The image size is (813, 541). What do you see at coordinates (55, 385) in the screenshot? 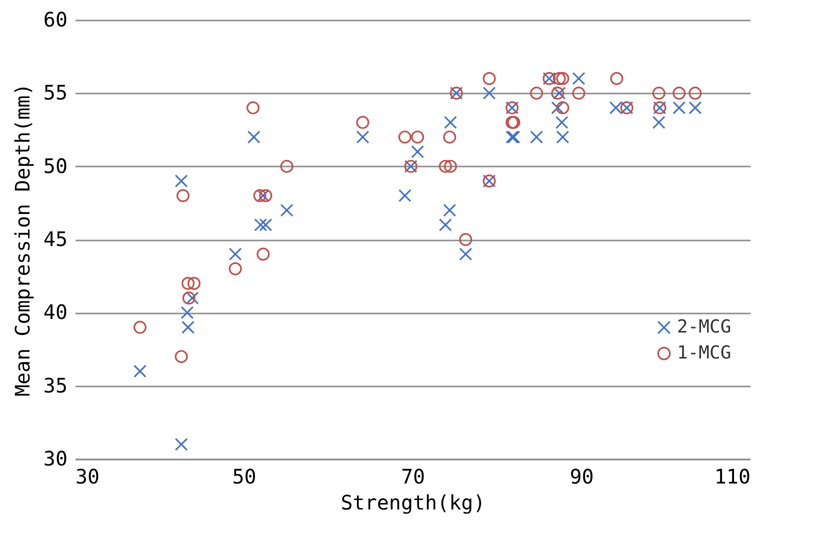
I see `y-tick-label: 35` at bounding box center [55, 385].